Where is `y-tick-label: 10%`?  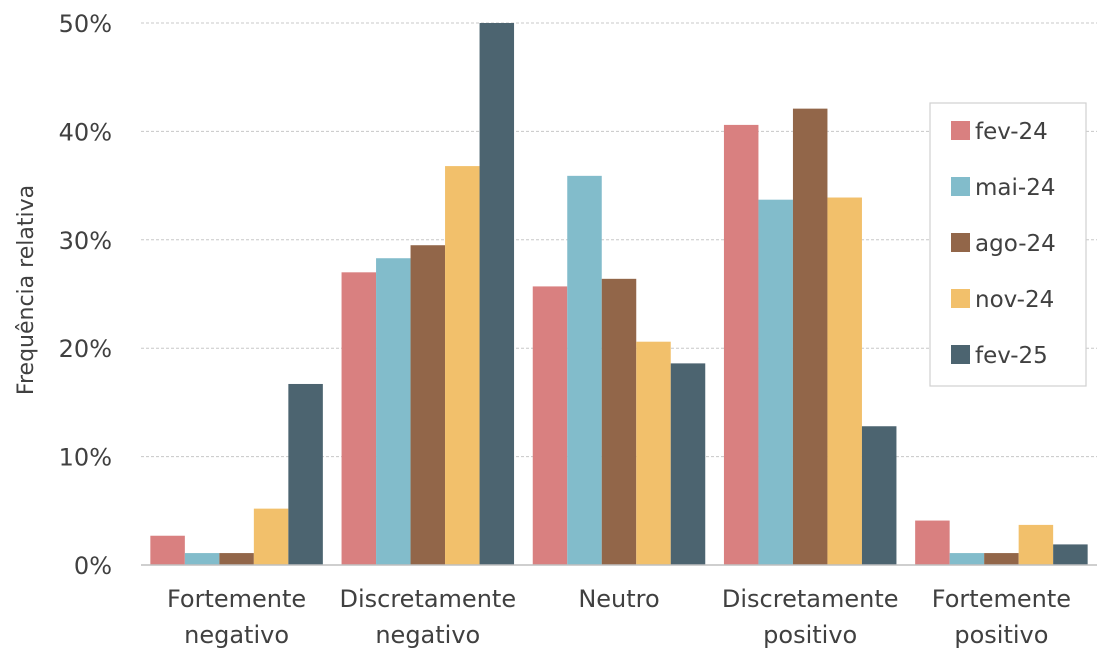 y-tick-label: 10% is located at coordinates (85, 458).